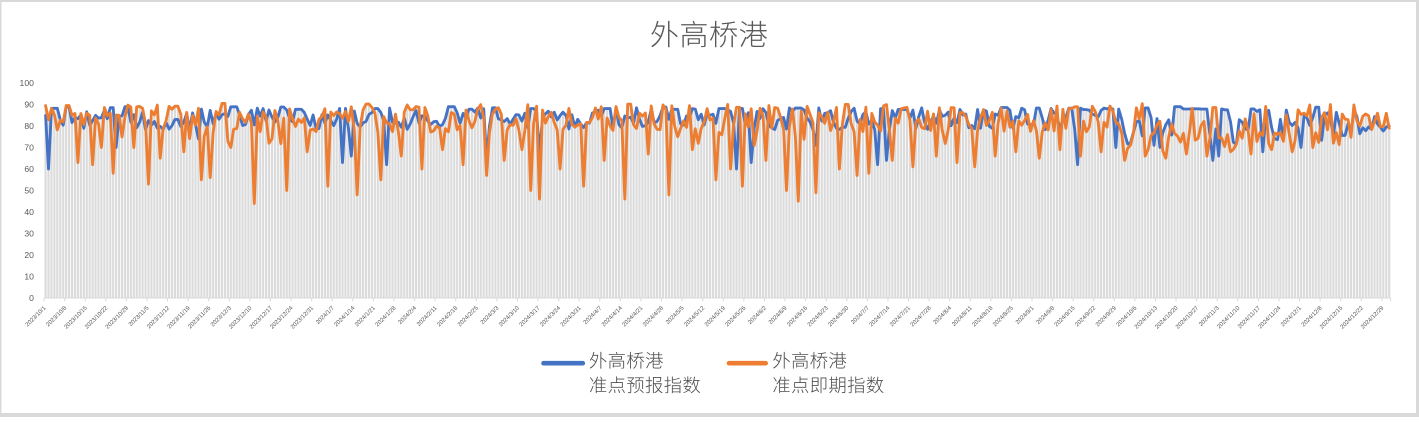  Describe the element at coordinates (29, 234) in the screenshot. I see `svg-text: 30` at that location.